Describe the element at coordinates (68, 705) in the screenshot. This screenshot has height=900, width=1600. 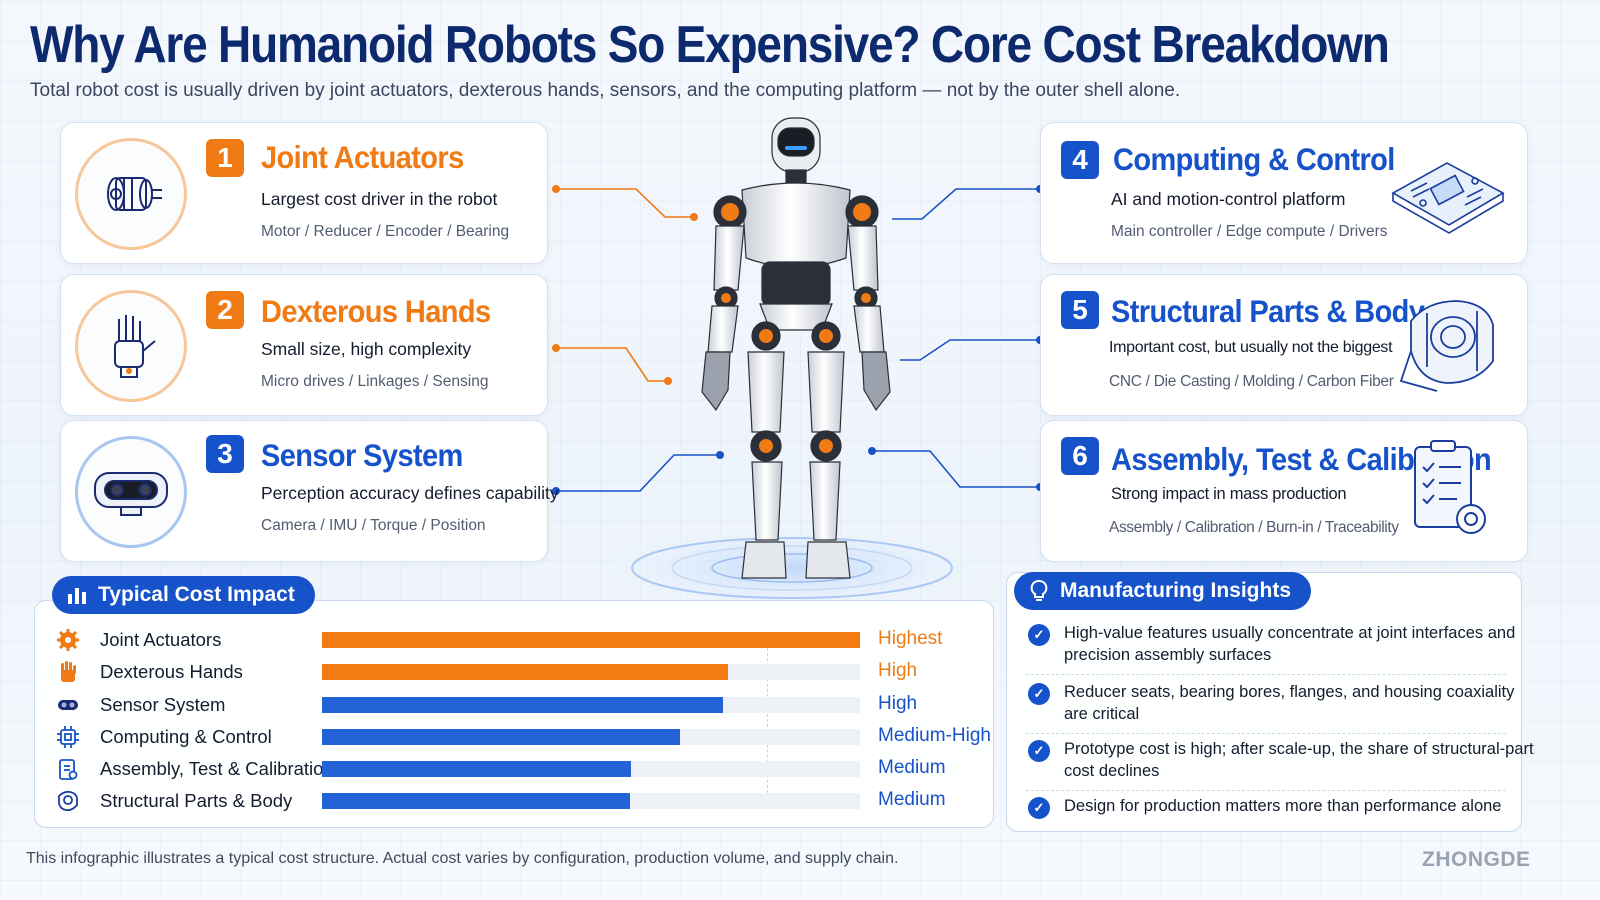
I see `sensor-icon` at that location.